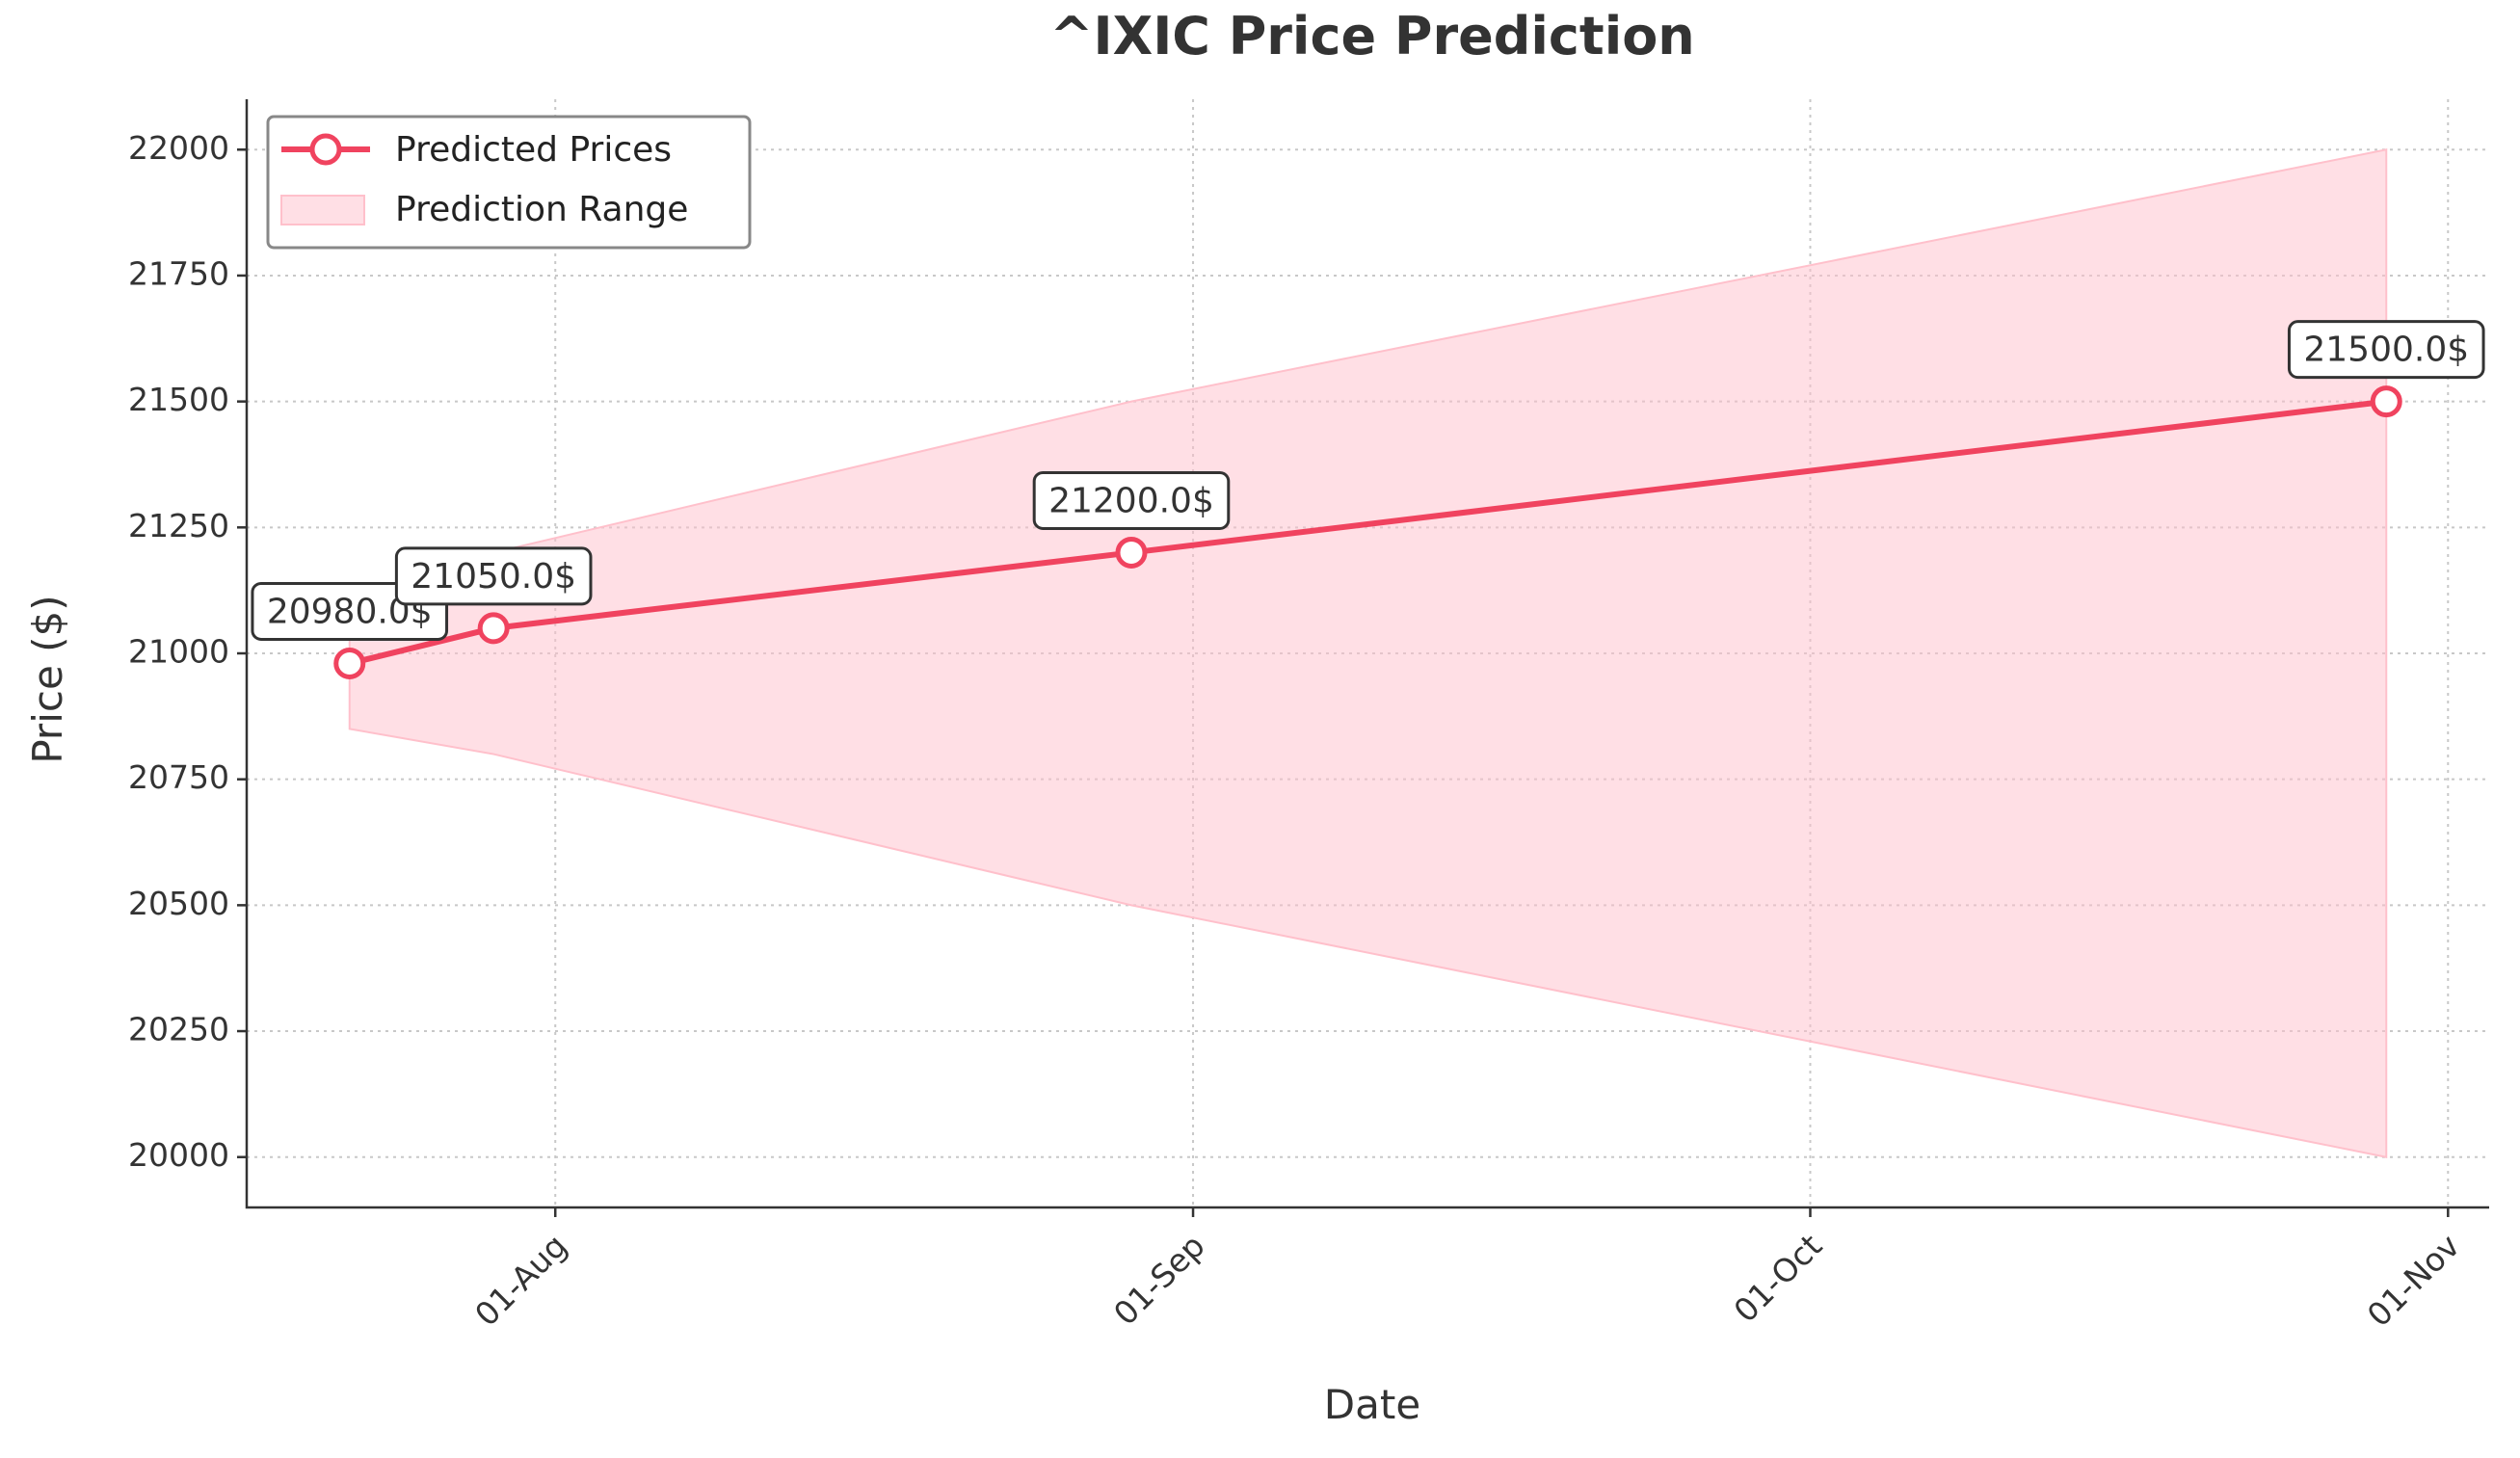 Image resolution: width=2520 pixels, height=1458 pixels. I want to click on y-tick-label: 21750, so click(179, 273).